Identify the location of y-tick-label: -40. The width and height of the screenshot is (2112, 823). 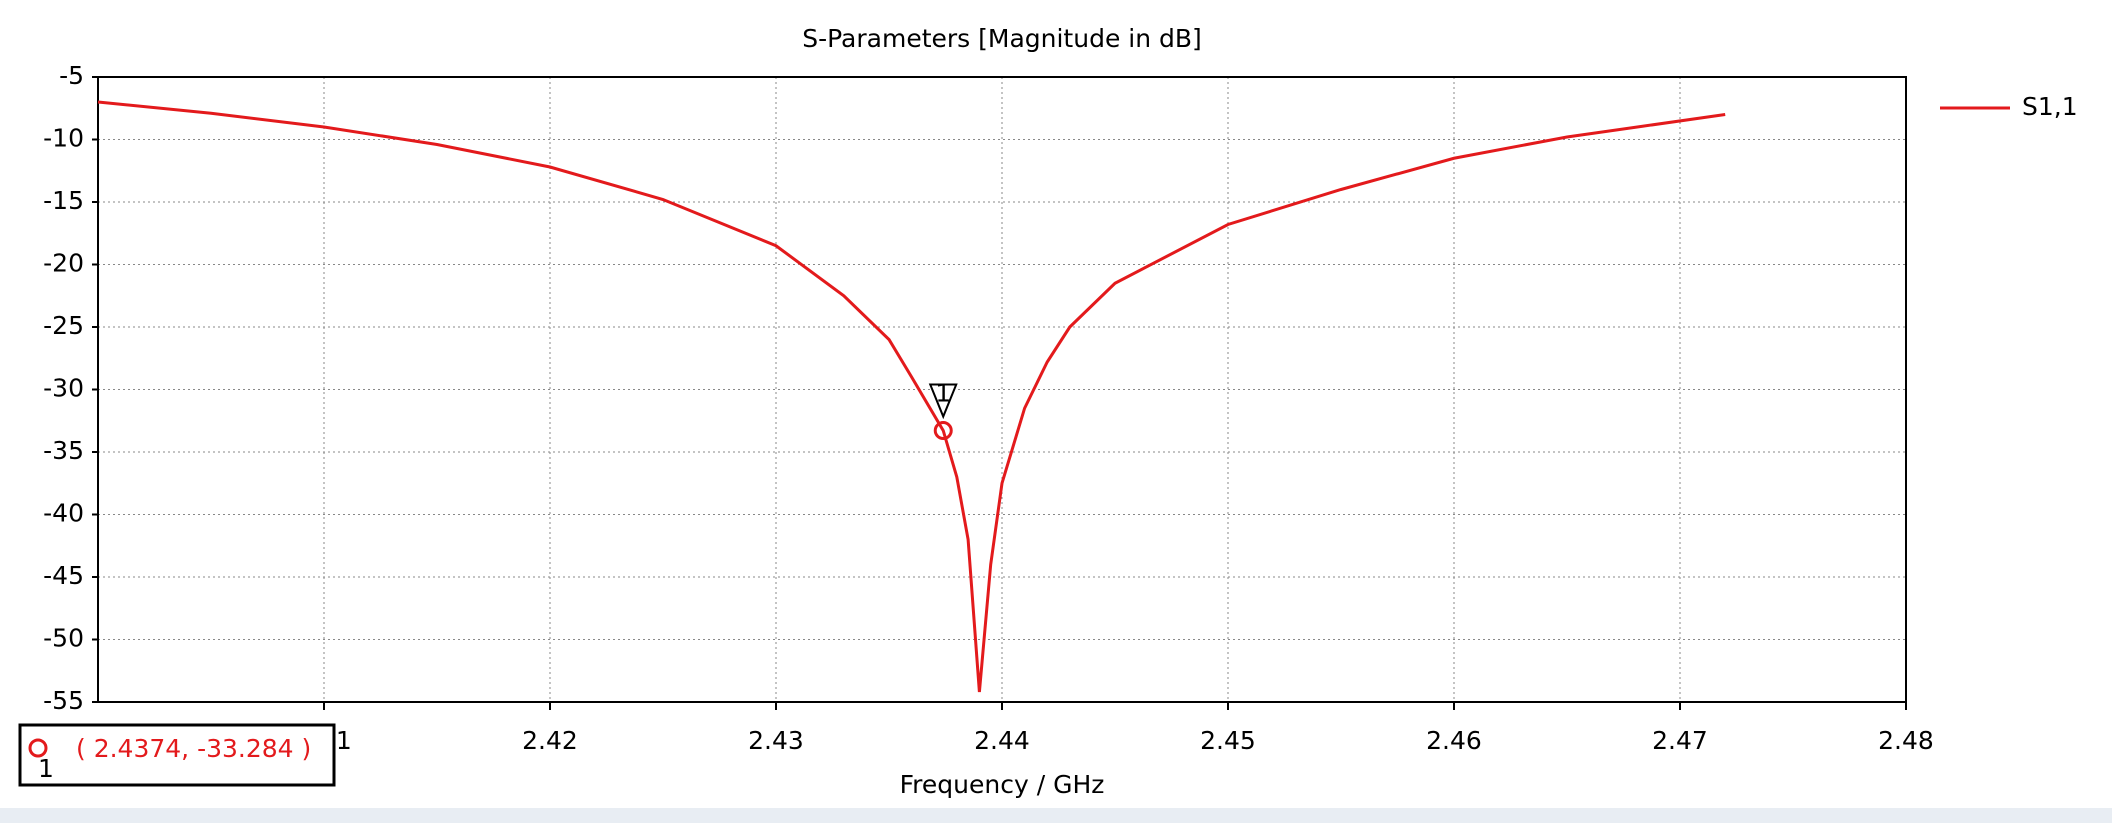
(63, 513).